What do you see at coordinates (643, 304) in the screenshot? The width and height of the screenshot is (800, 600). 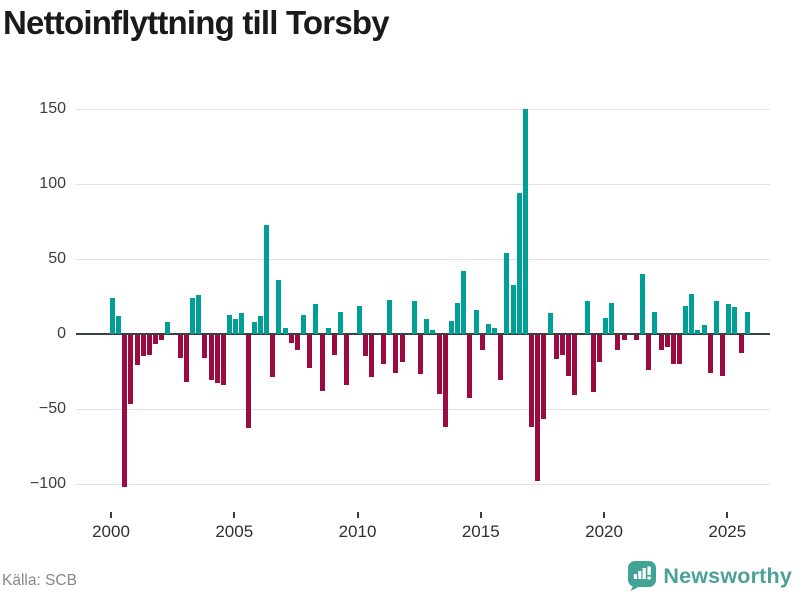 I see `bar-2021-q3` at bounding box center [643, 304].